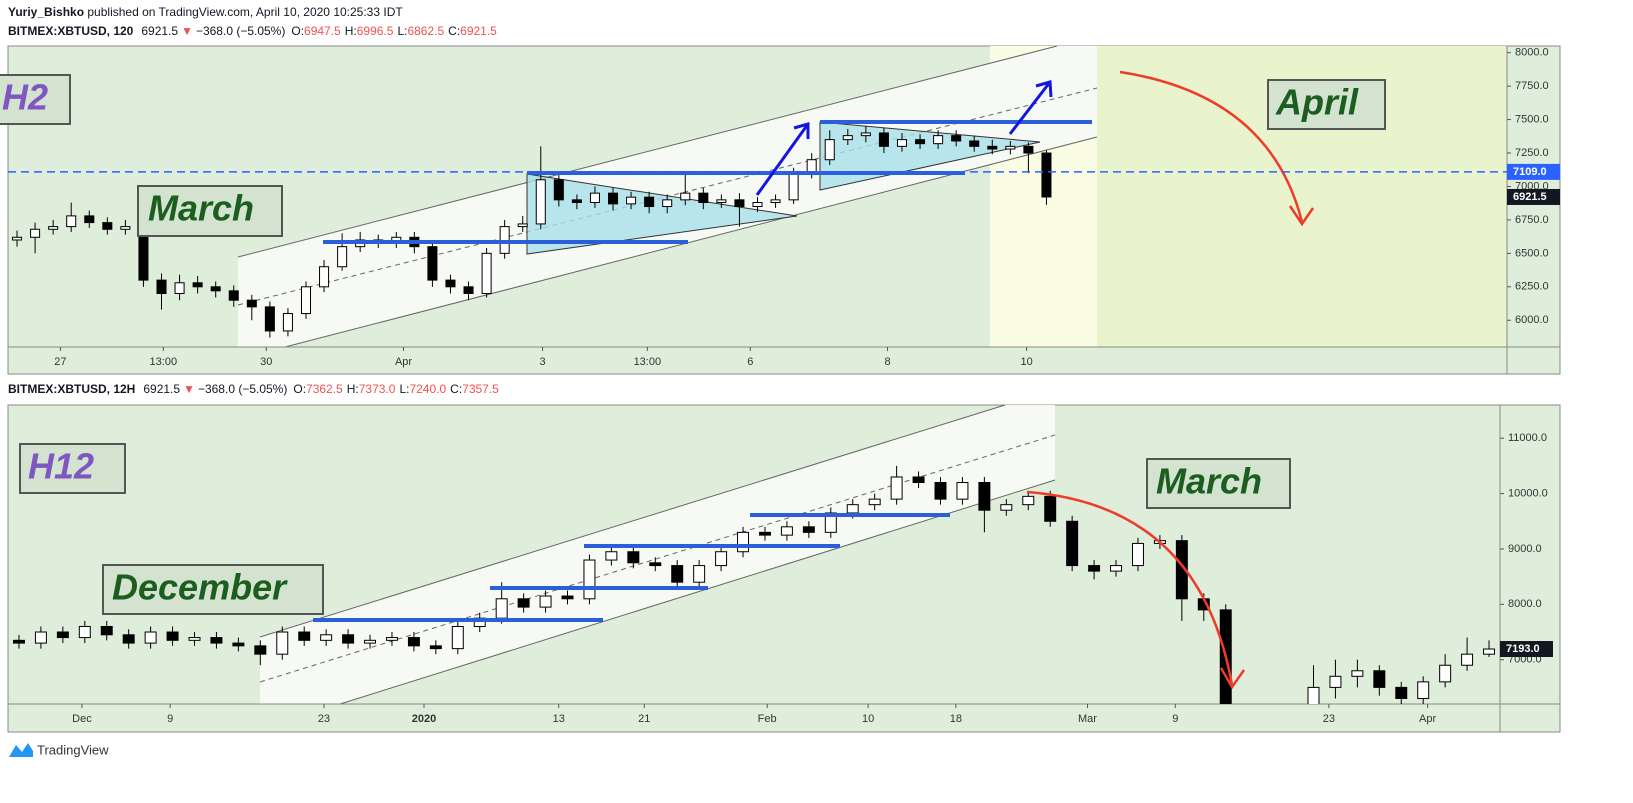  Describe the element at coordinates (1525, 549) in the screenshot. I see `y-tick-label: 9000.0` at that location.